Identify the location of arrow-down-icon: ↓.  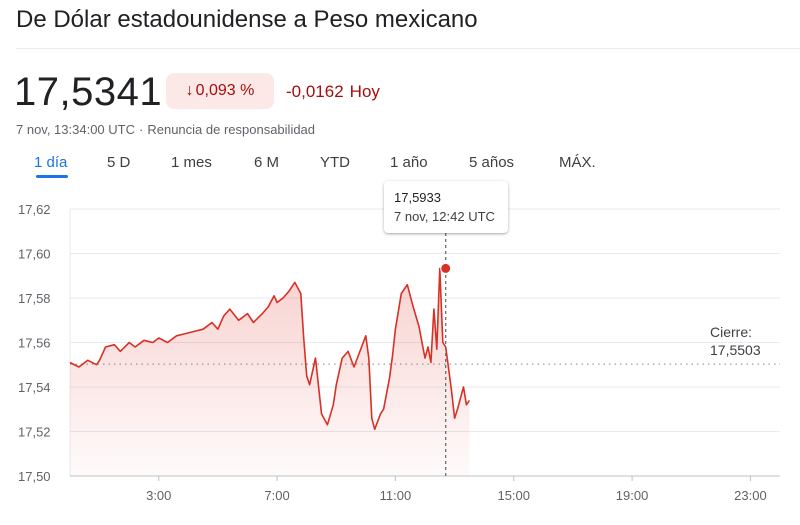
(189, 90).